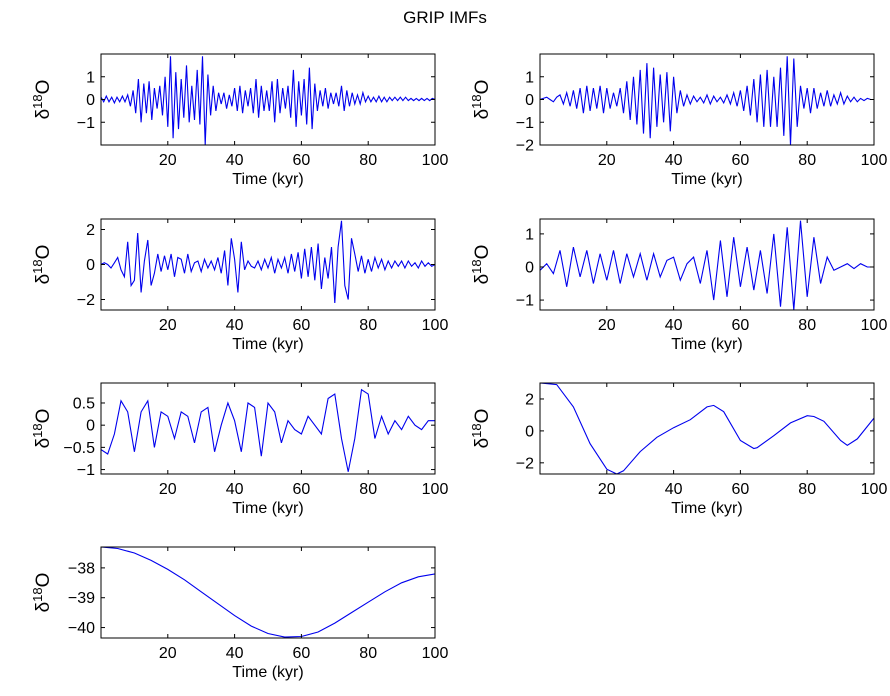 The image size is (890, 696). I want to click on subplot-2: 20 40 60 80 100 −2 −1 0 1 Time (kyr) δ18O, so click(678, 120).